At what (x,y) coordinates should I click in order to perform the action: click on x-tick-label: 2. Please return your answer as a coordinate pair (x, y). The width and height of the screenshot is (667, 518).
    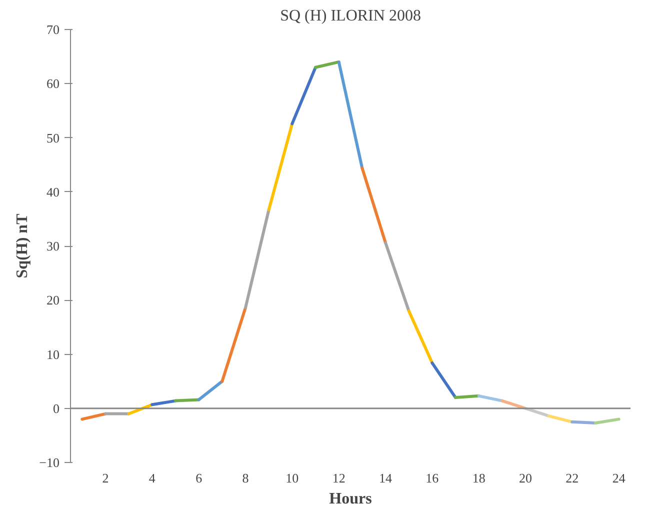
    Looking at the image, I should click on (105, 478).